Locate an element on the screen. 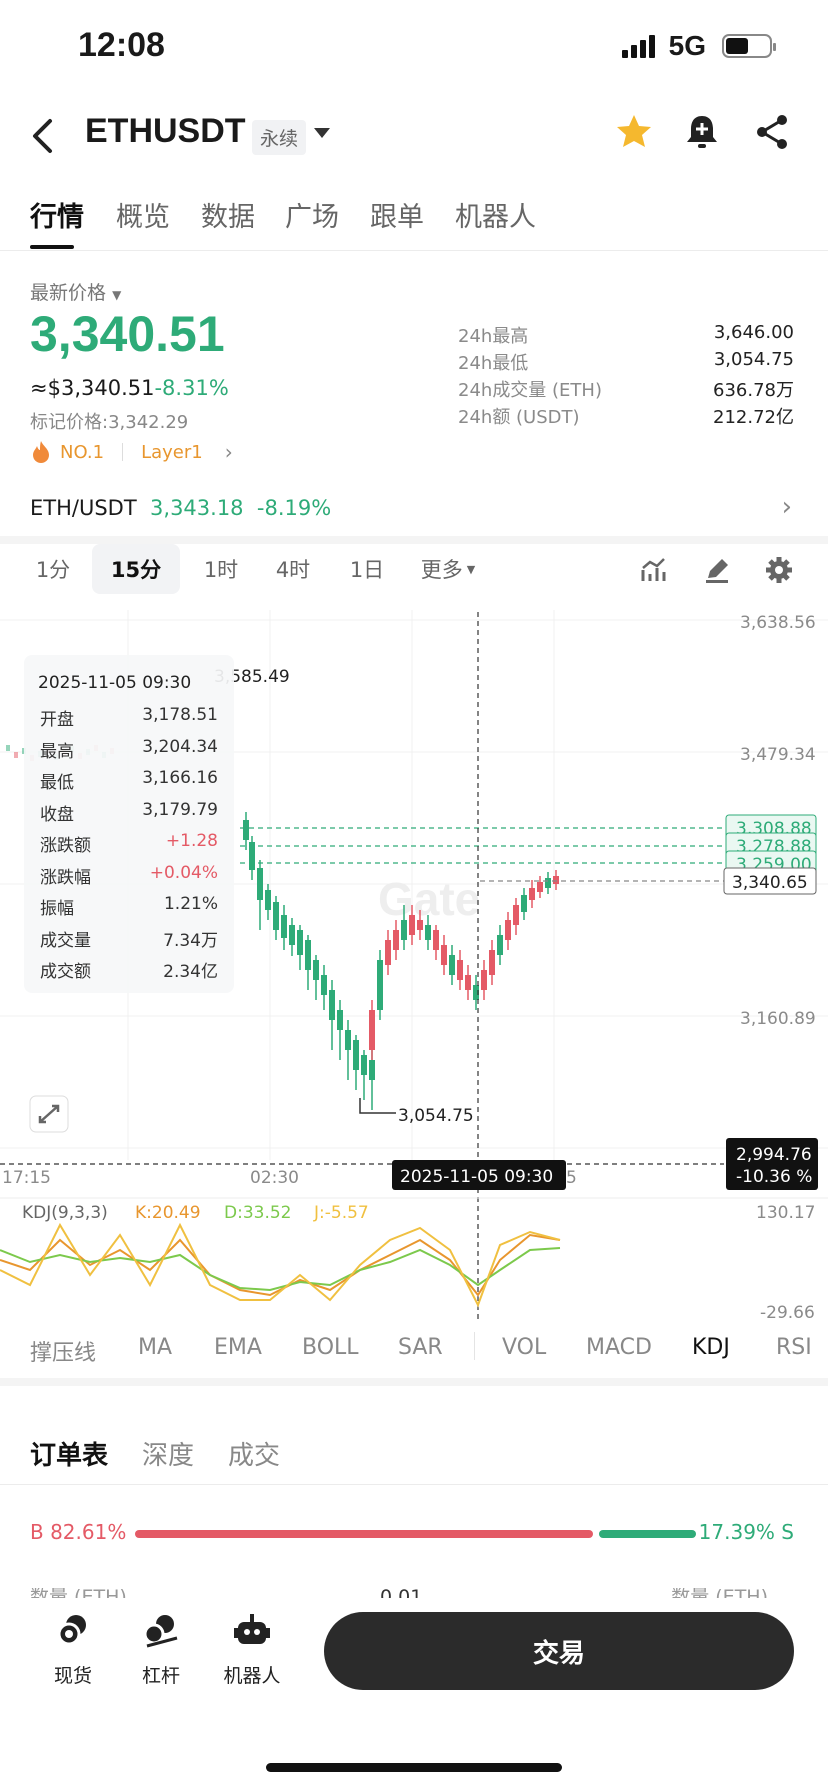 This screenshot has width=828, height=1792. indicator-chart-icon is located at coordinates (654, 570).